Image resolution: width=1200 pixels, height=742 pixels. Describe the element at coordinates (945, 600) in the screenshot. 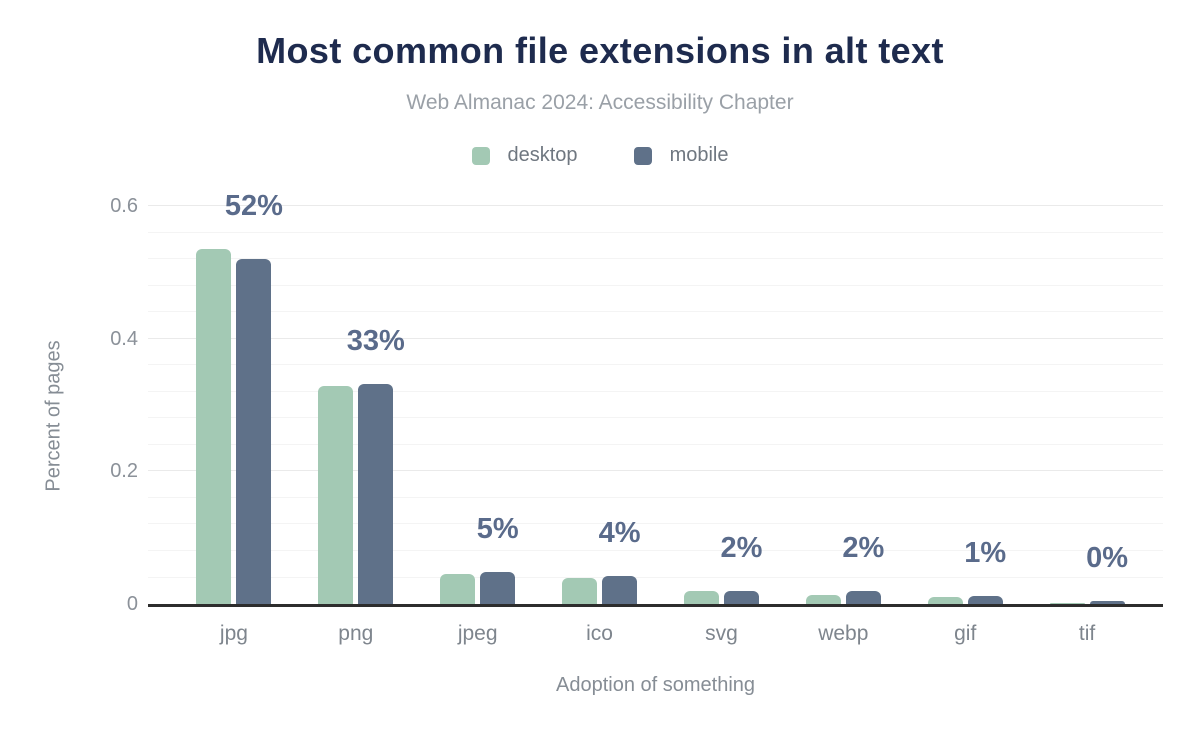

I see `bar-desktop-gif` at that location.